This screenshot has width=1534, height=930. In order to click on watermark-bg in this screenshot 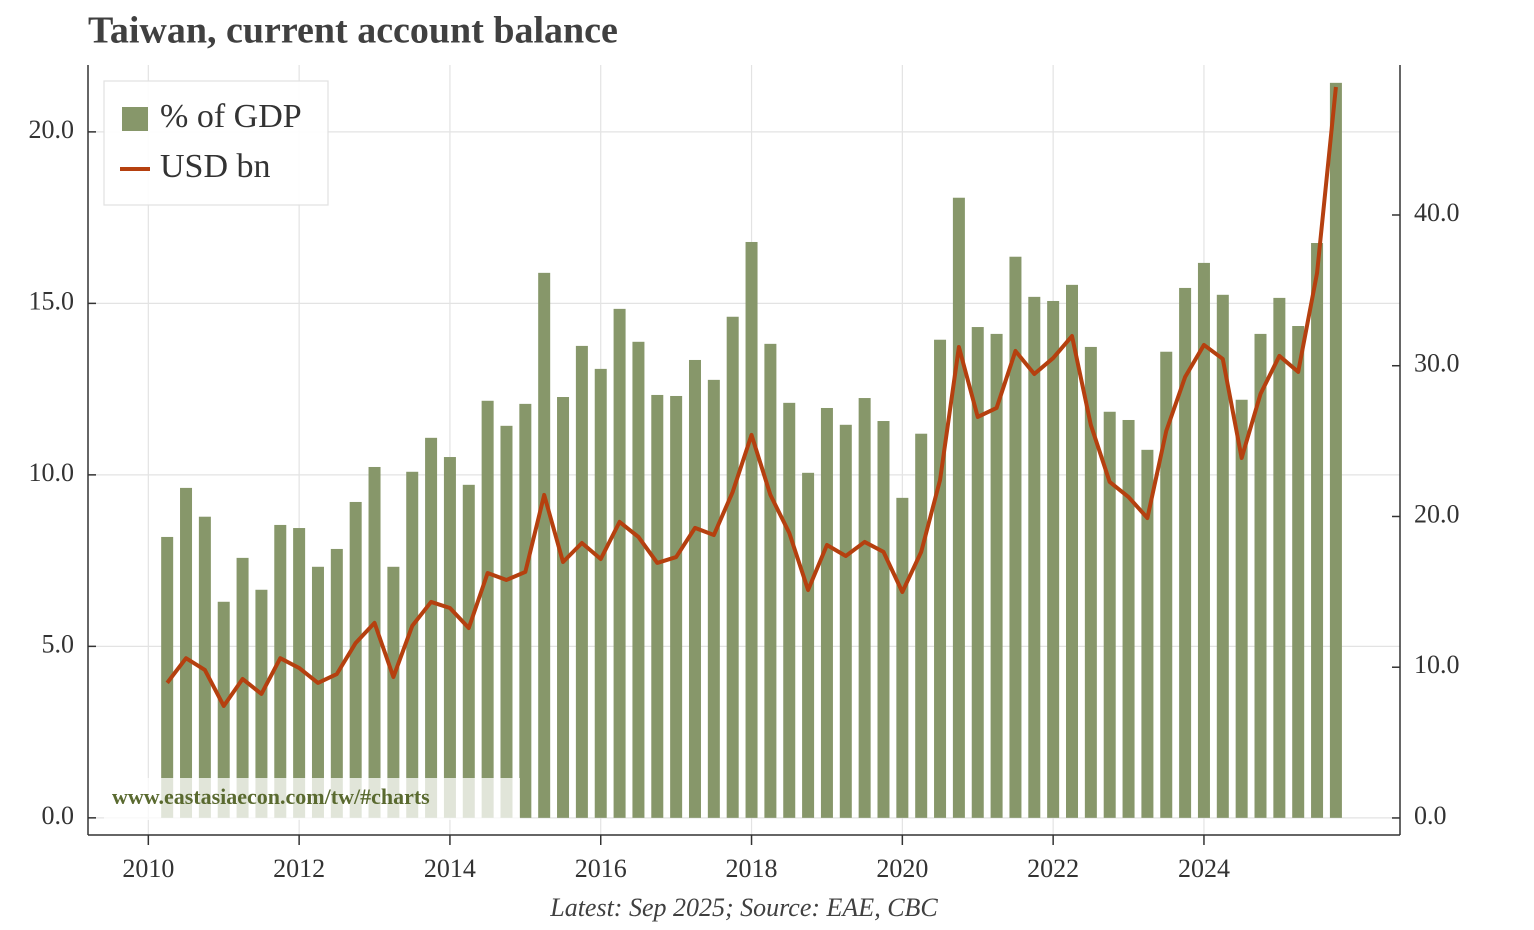, I will do `click(312, 799)`.